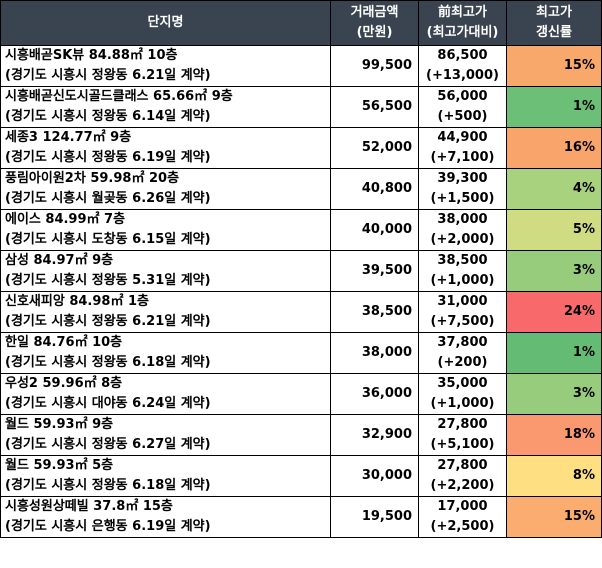 This screenshot has width=602, height=568. What do you see at coordinates (462, 506) in the screenshot?
I see `previous-max-price: 17,000` at bounding box center [462, 506].